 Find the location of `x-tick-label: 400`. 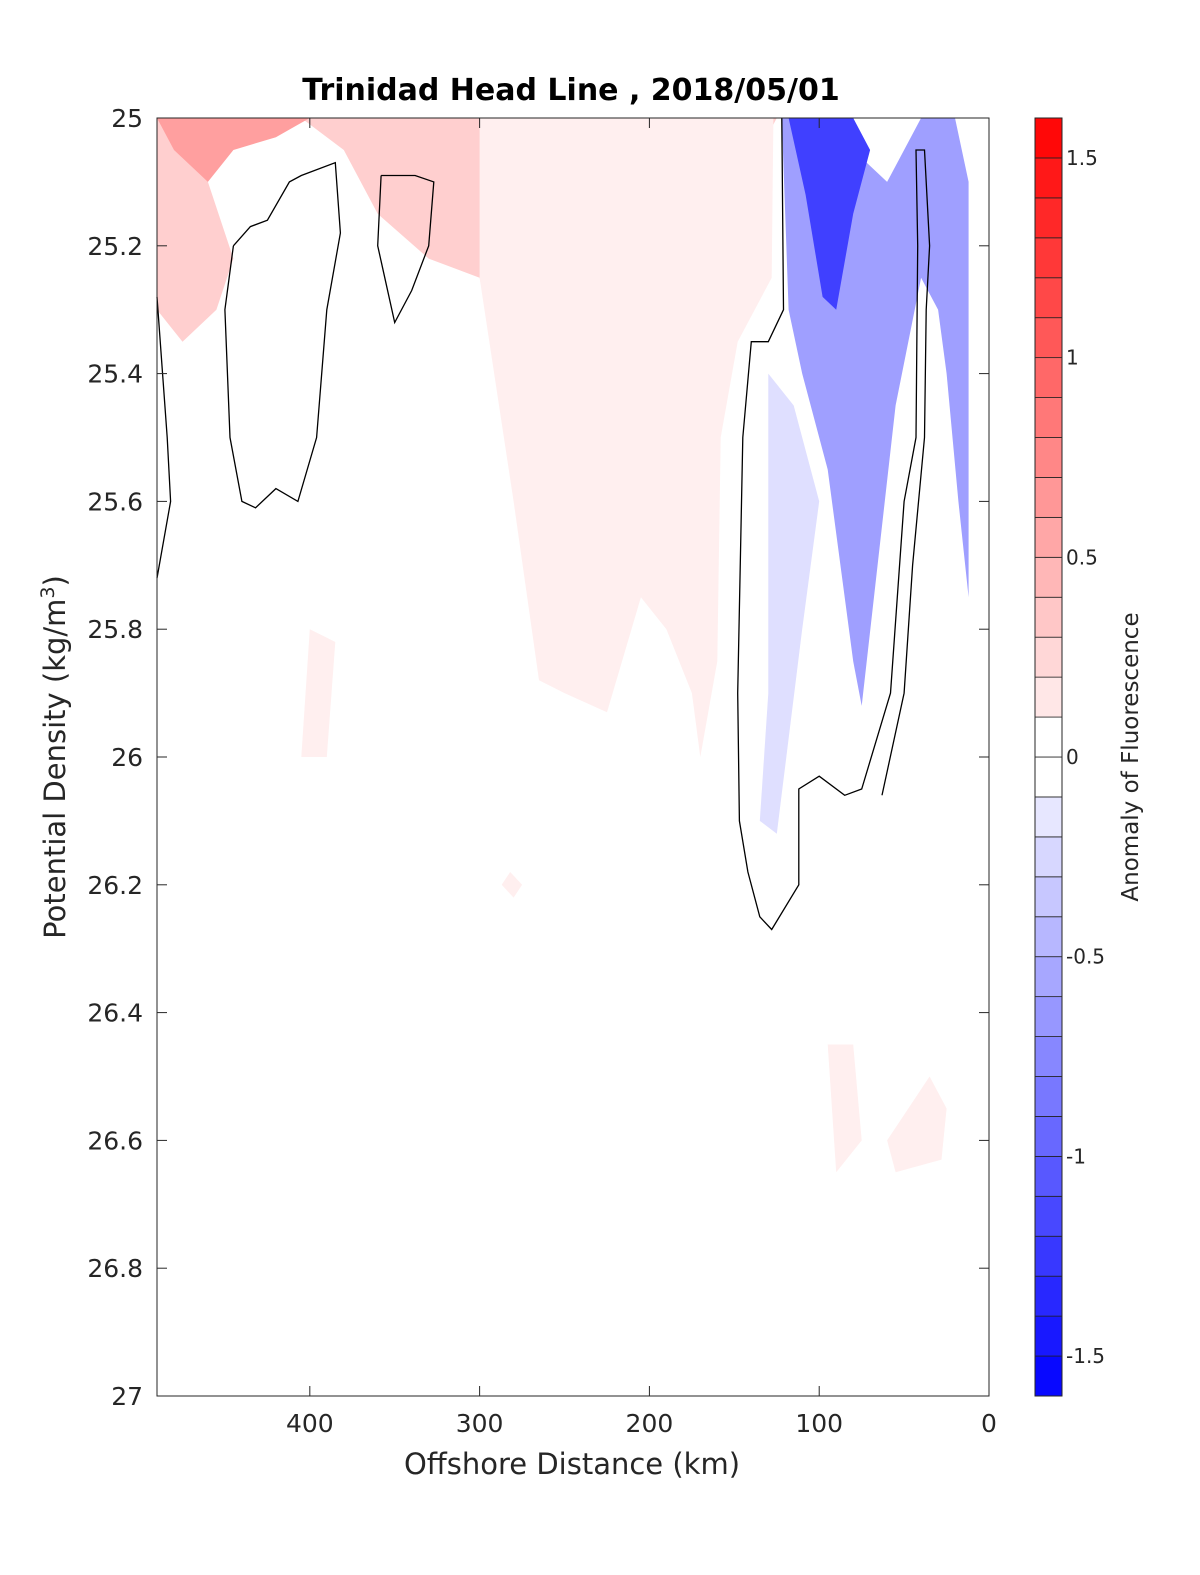

x-tick-label: 400 is located at coordinates (310, 1423).